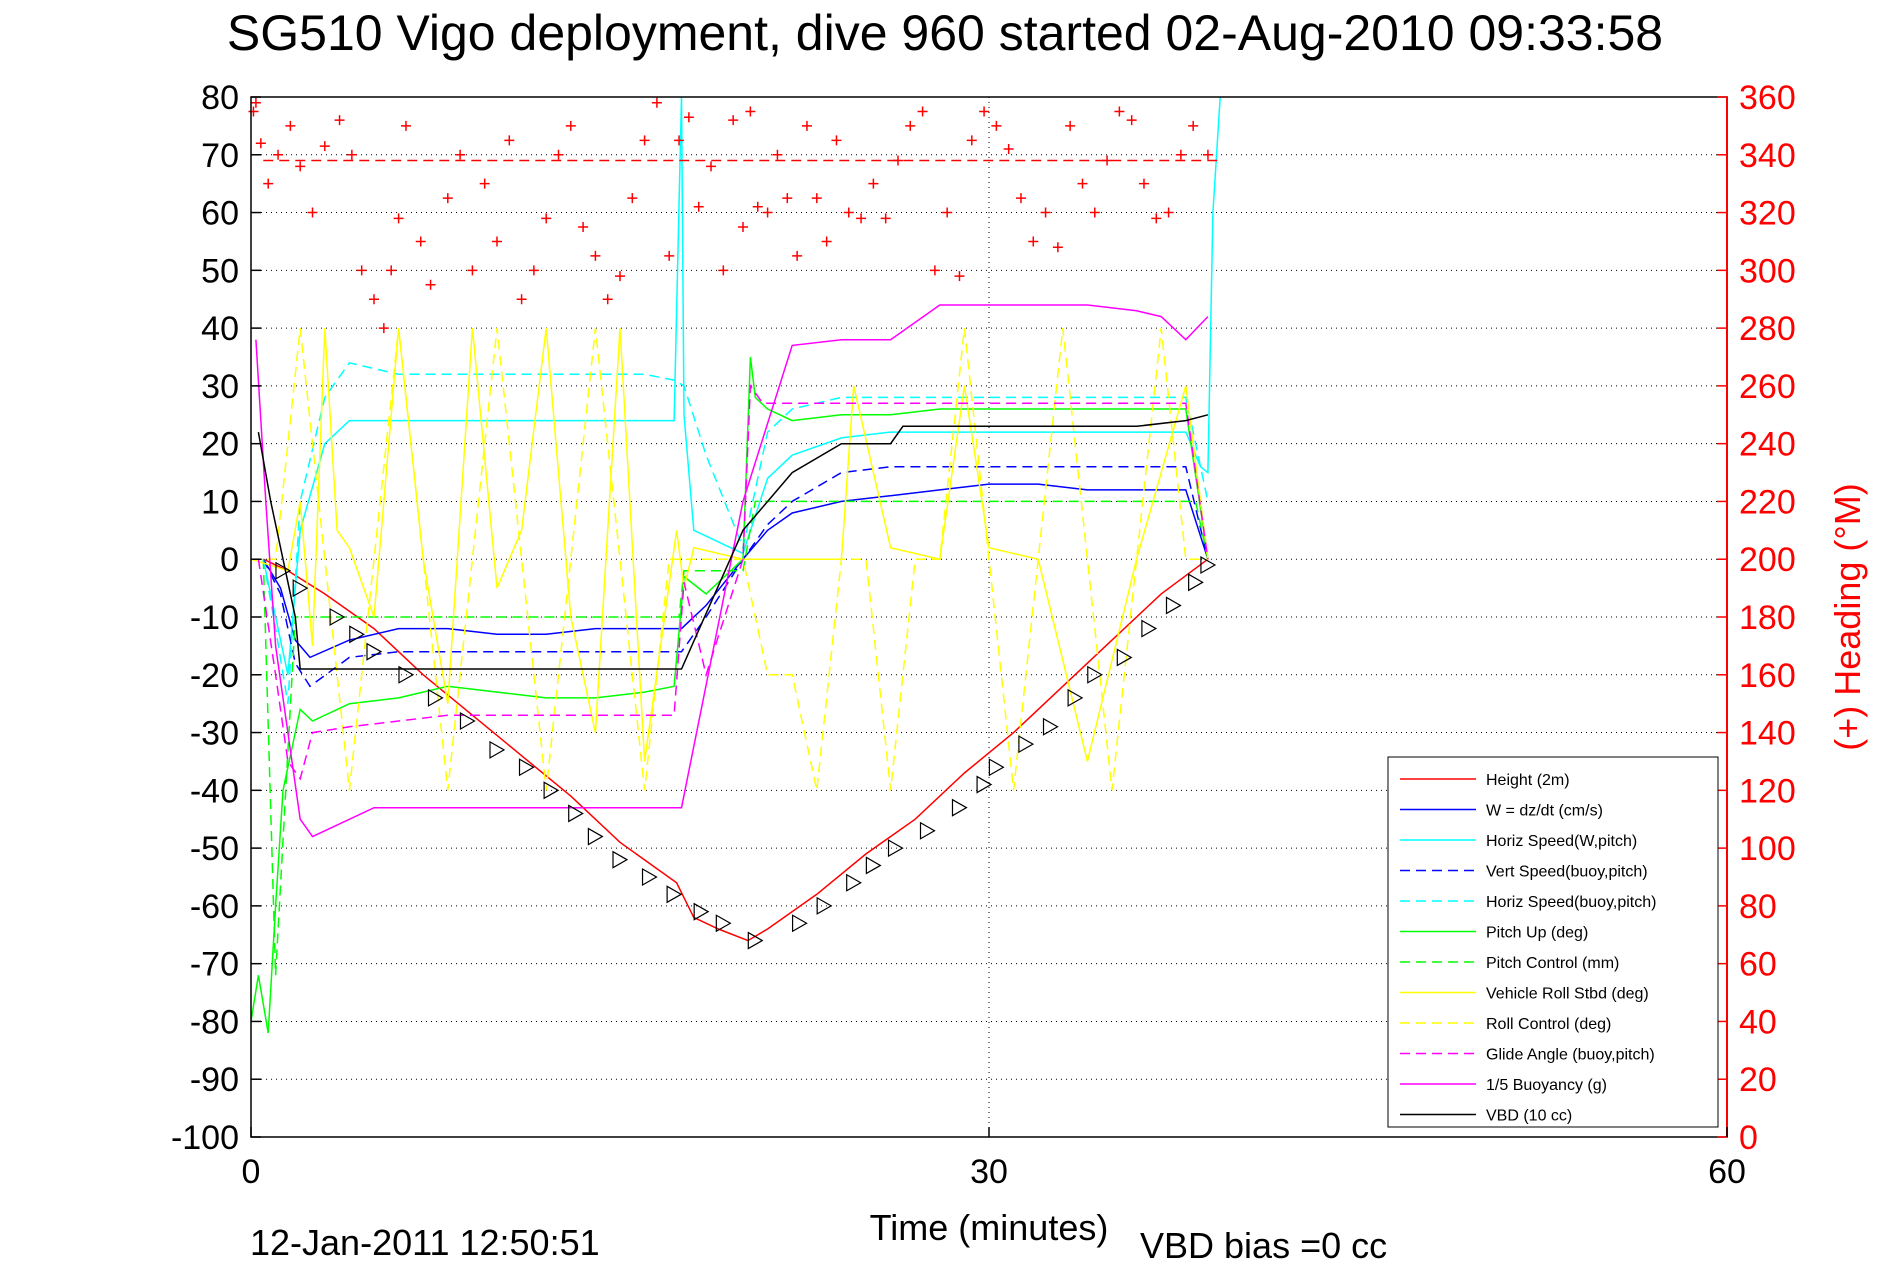 The image size is (1891, 1262). Describe the element at coordinates (214, 965) in the screenshot. I see `y-tick-label: -70` at that location.